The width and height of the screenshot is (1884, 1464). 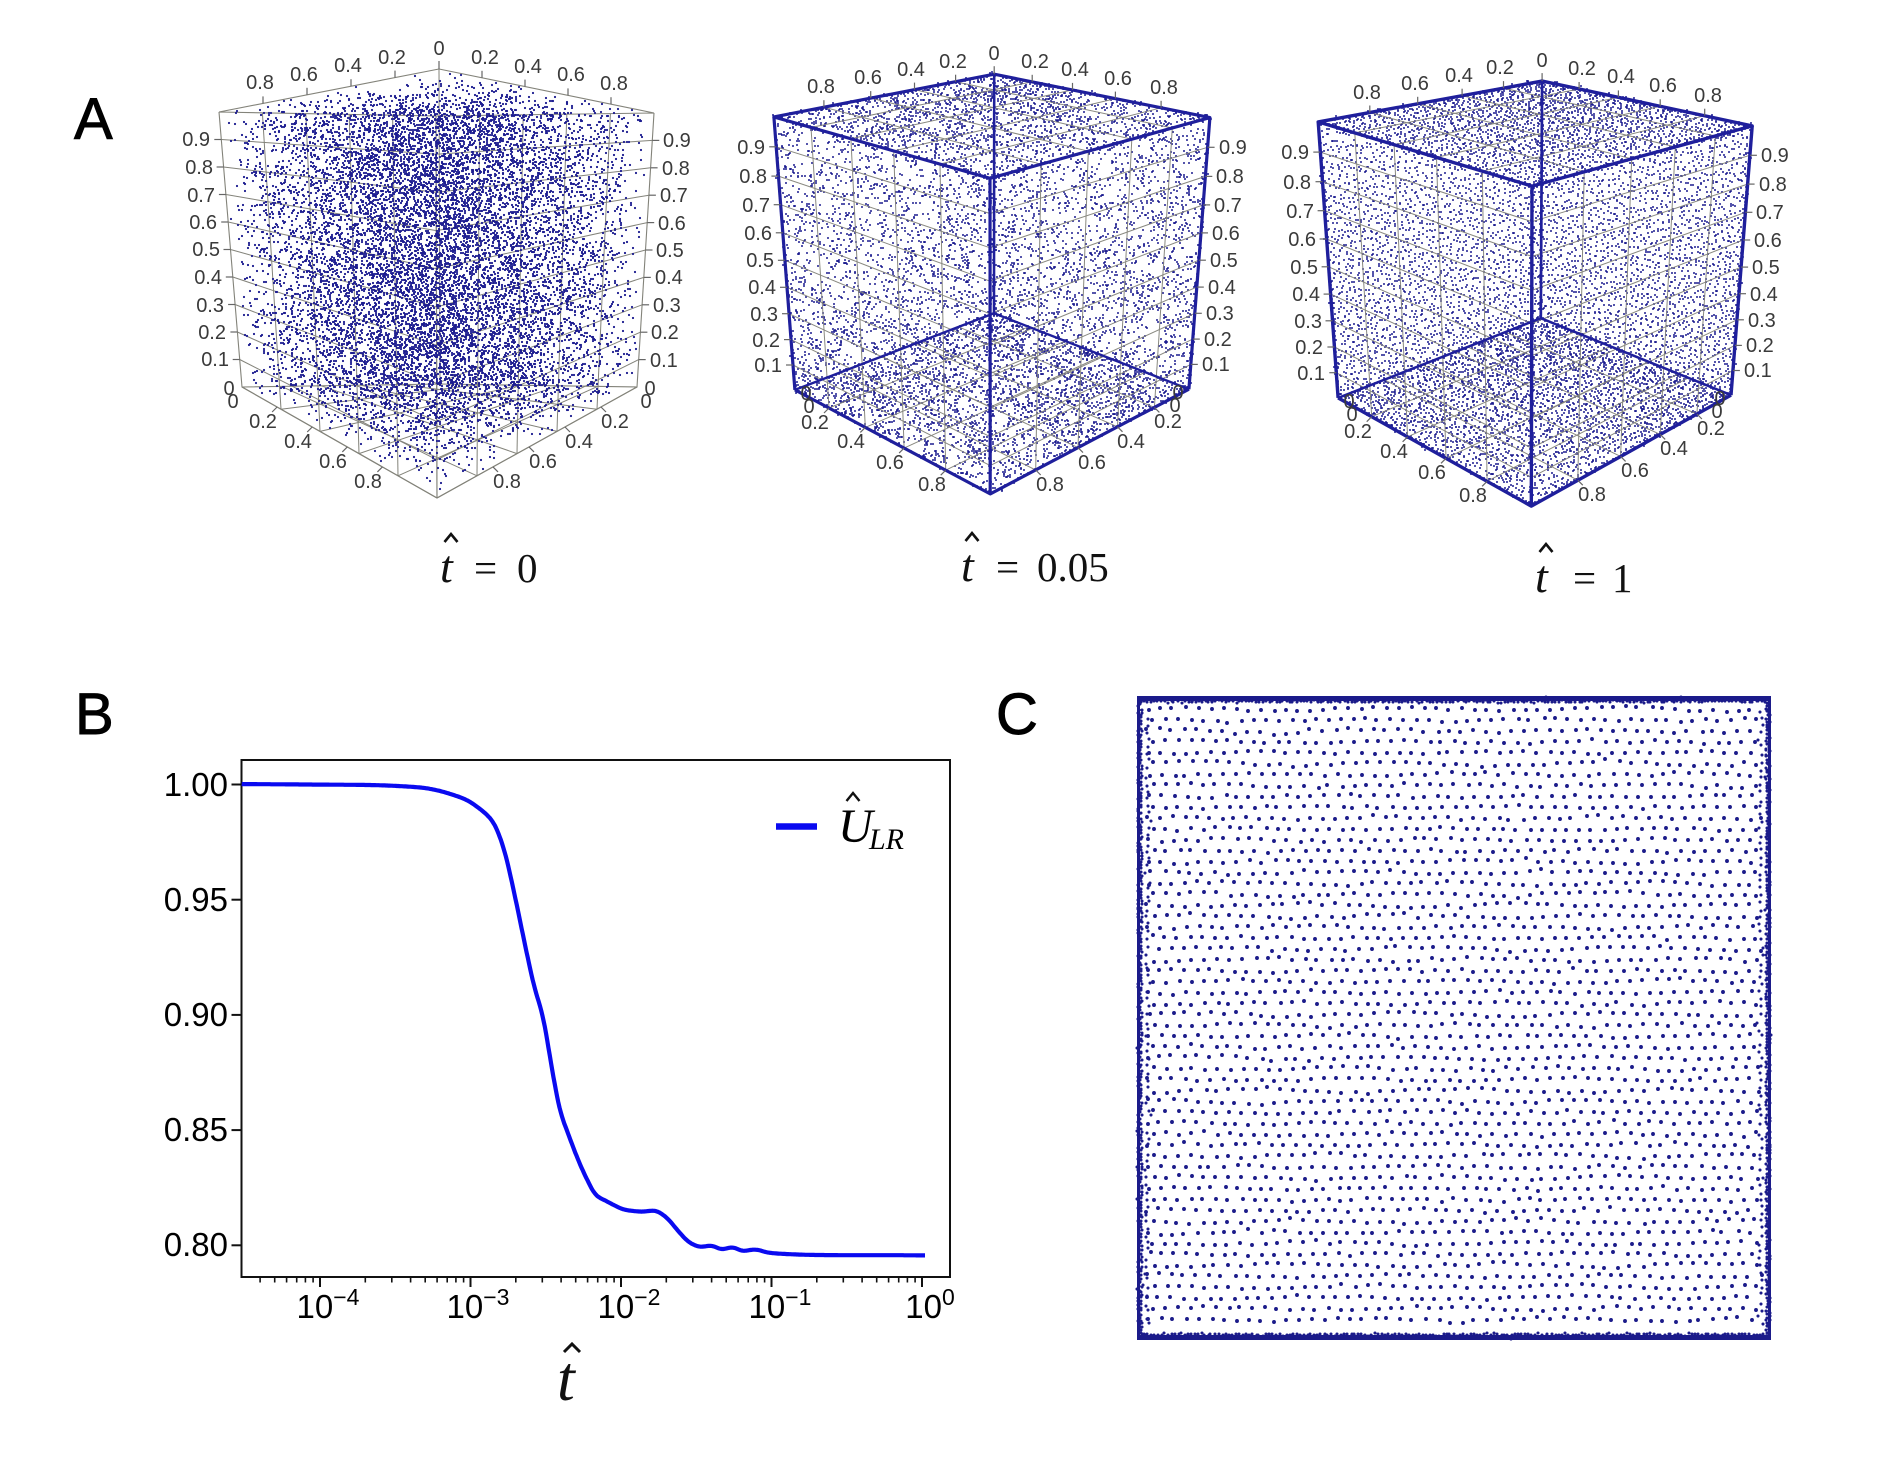 I want to click on svg-text: C, so click(x=1017, y=714).